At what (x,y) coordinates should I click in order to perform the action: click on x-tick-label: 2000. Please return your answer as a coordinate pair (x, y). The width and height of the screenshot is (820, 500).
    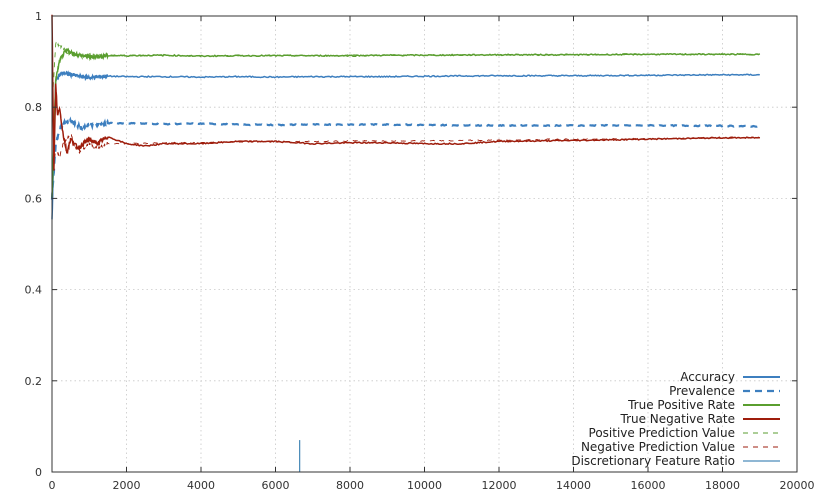
    Looking at the image, I should click on (127, 485).